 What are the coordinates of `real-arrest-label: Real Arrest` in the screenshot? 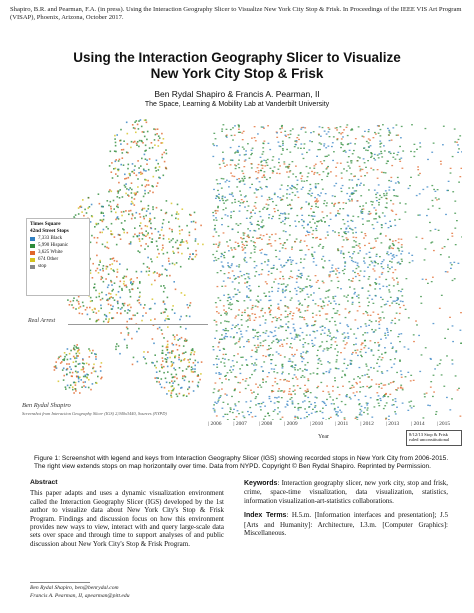 It's located at (42, 321).